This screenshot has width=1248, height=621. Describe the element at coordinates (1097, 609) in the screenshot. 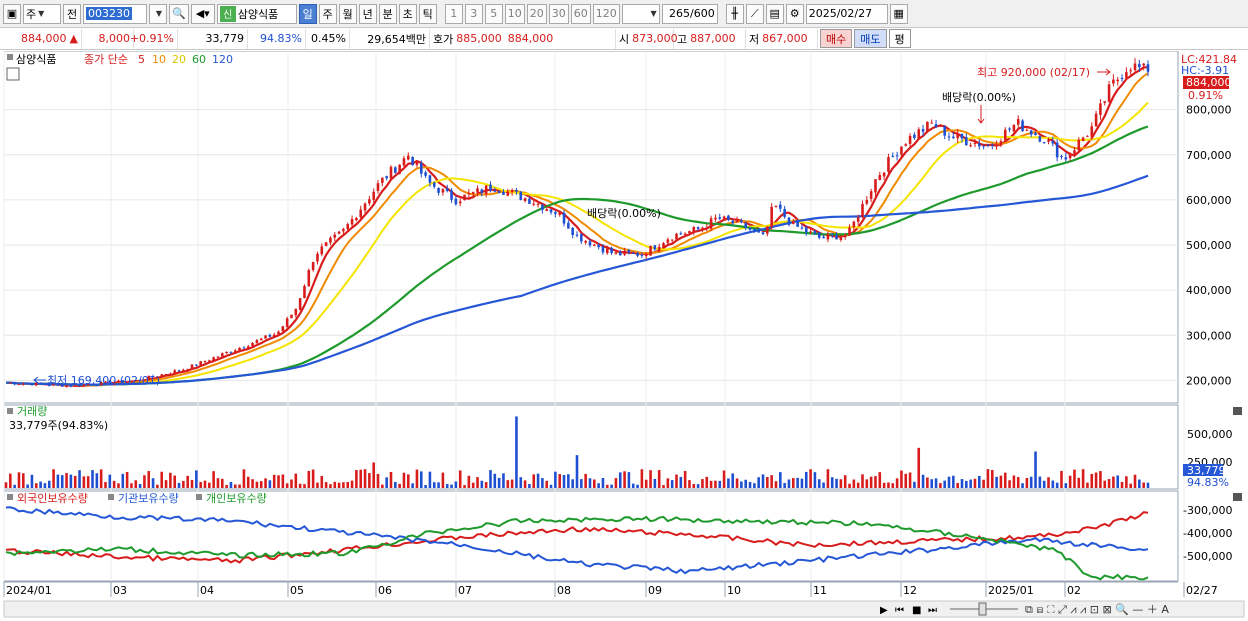

I see `tool-icons: ⧉ ⧈ ⛶ ⤢ ⩘ ⩘ ⊡ ⊠ 🔍 — ＋ A` at that location.